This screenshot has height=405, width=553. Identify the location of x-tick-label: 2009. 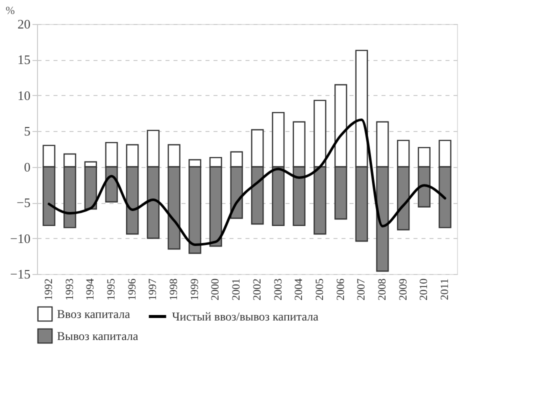
(403, 289).